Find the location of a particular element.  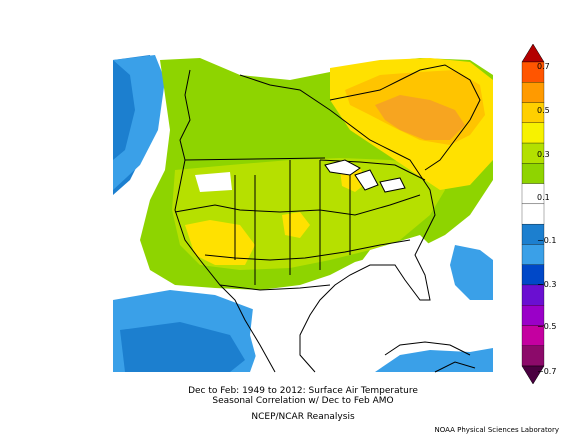

colorado-yellow-region is located at coordinates (296, 225).